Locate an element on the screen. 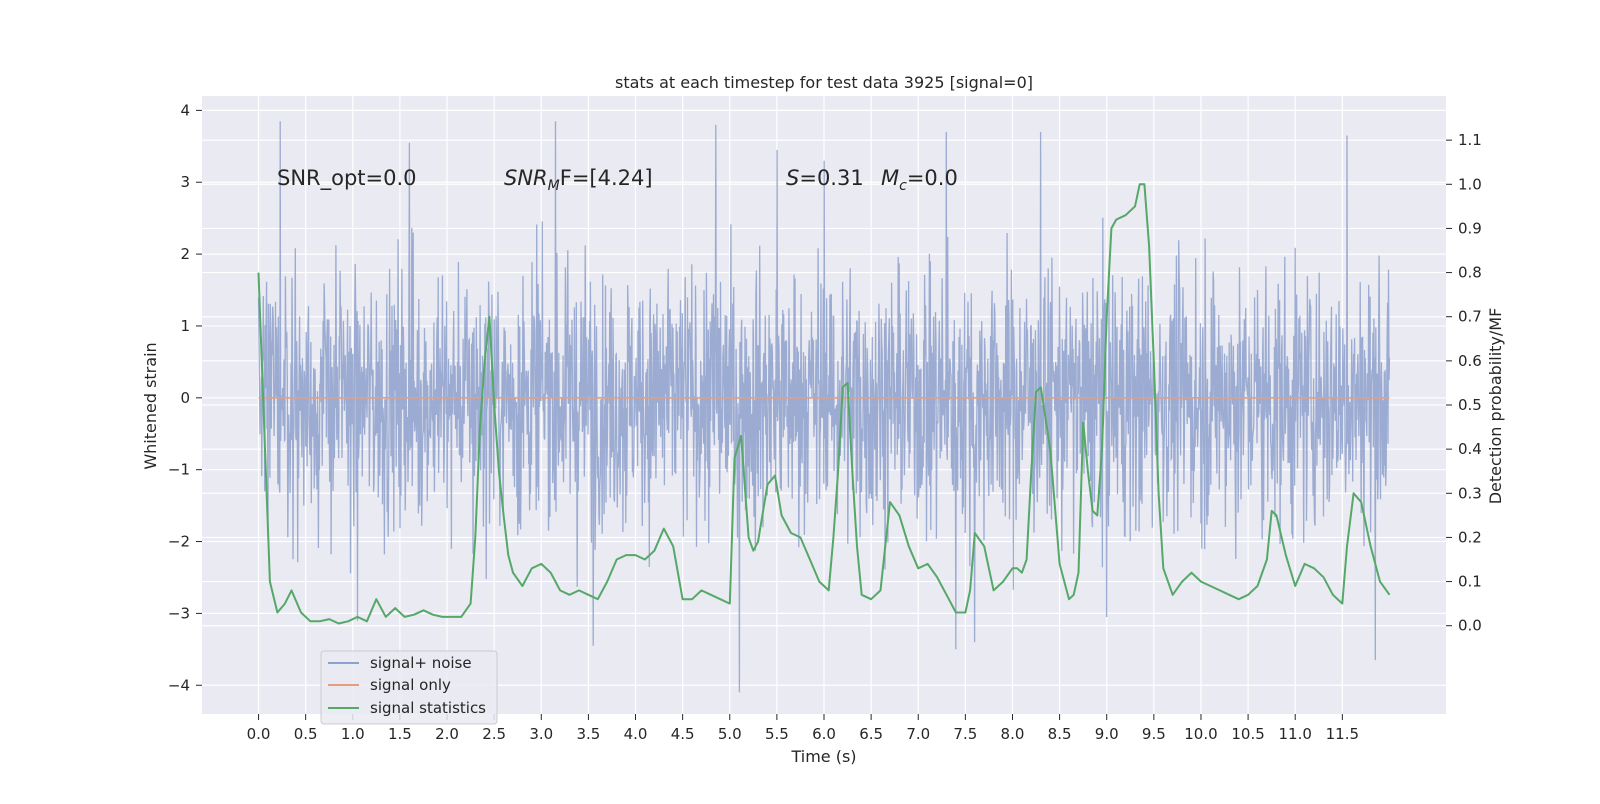 The image size is (1600, 804). x-tick-label: 5.5 is located at coordinates (777, 734).